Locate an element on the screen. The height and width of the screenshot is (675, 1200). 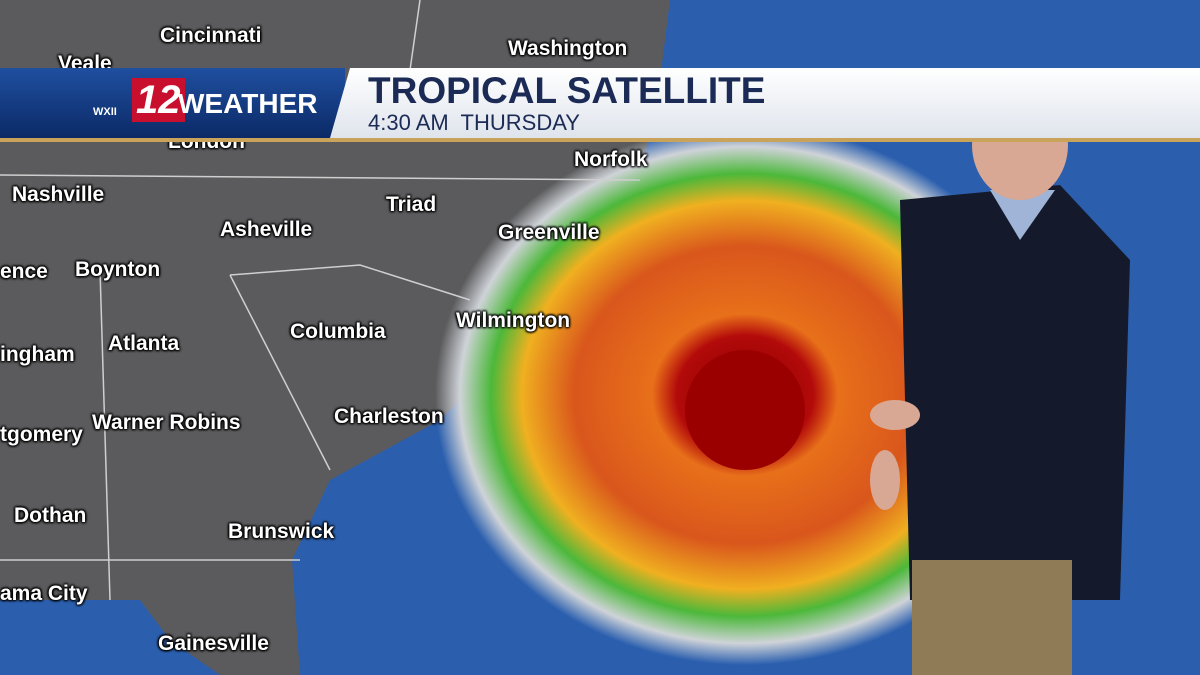
title-banner: TROPICAL SATELLITE 4:30 AM THURSDAY is located at coordinates (765, 103).